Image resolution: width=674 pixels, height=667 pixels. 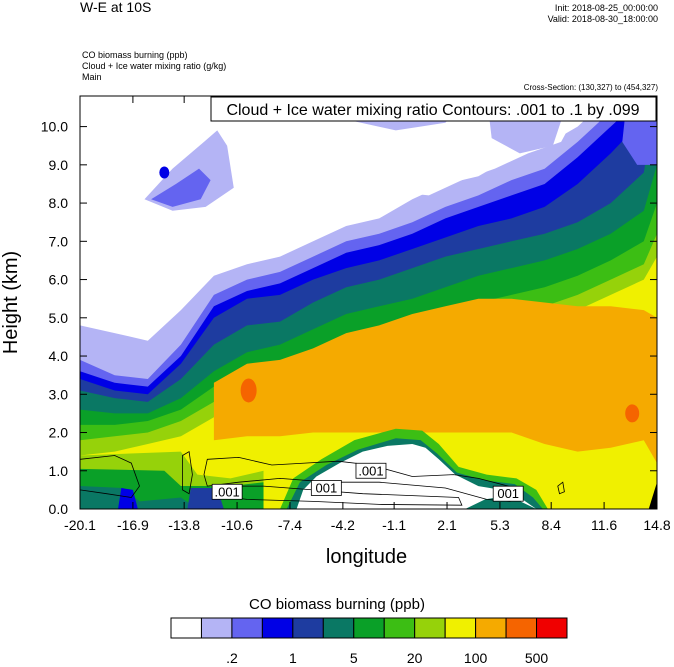 What do you see at coordinates (652, 495) in the screenshot?
I see `terrain` at bounding box center [652, 495].